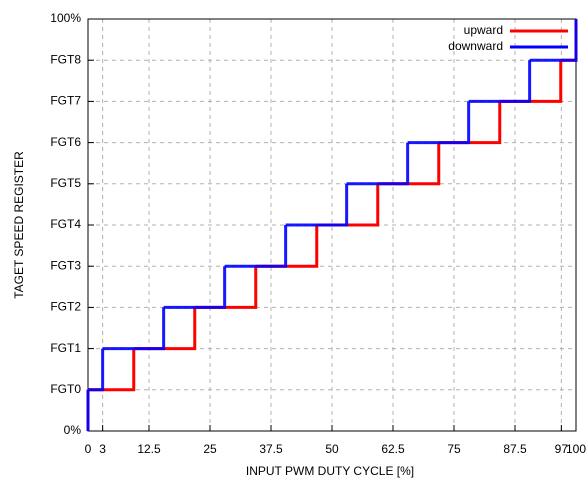 Image resolution: width=588 pixels, height=479 pixels. I want to click on x-tick-label: 75, so click(454, 449).